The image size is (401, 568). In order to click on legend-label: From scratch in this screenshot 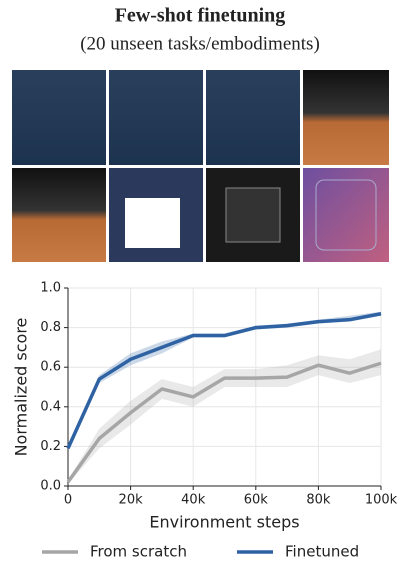, I will do `click(138, 552)`.